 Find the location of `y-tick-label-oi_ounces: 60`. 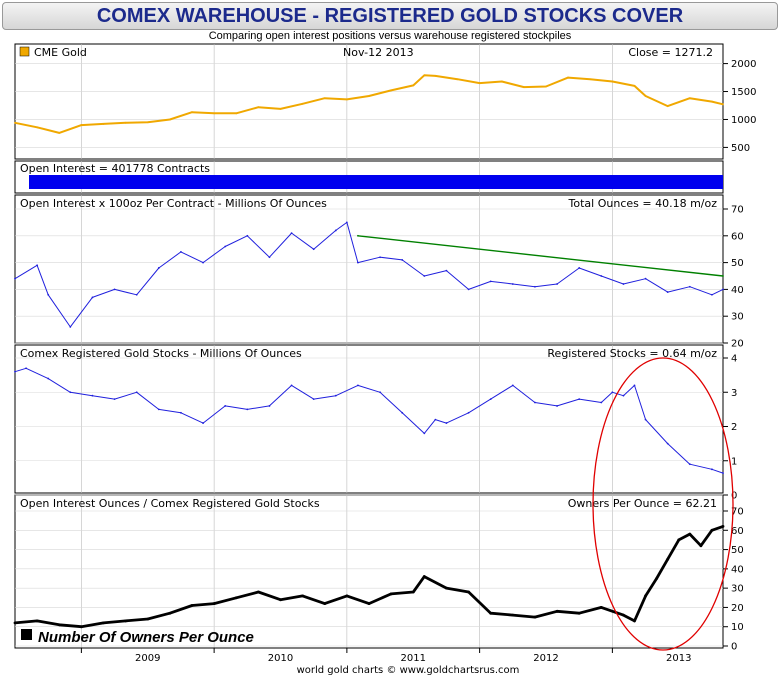

y-tick-label-oi_ounces: 60 is located at coordinates (737, 236).